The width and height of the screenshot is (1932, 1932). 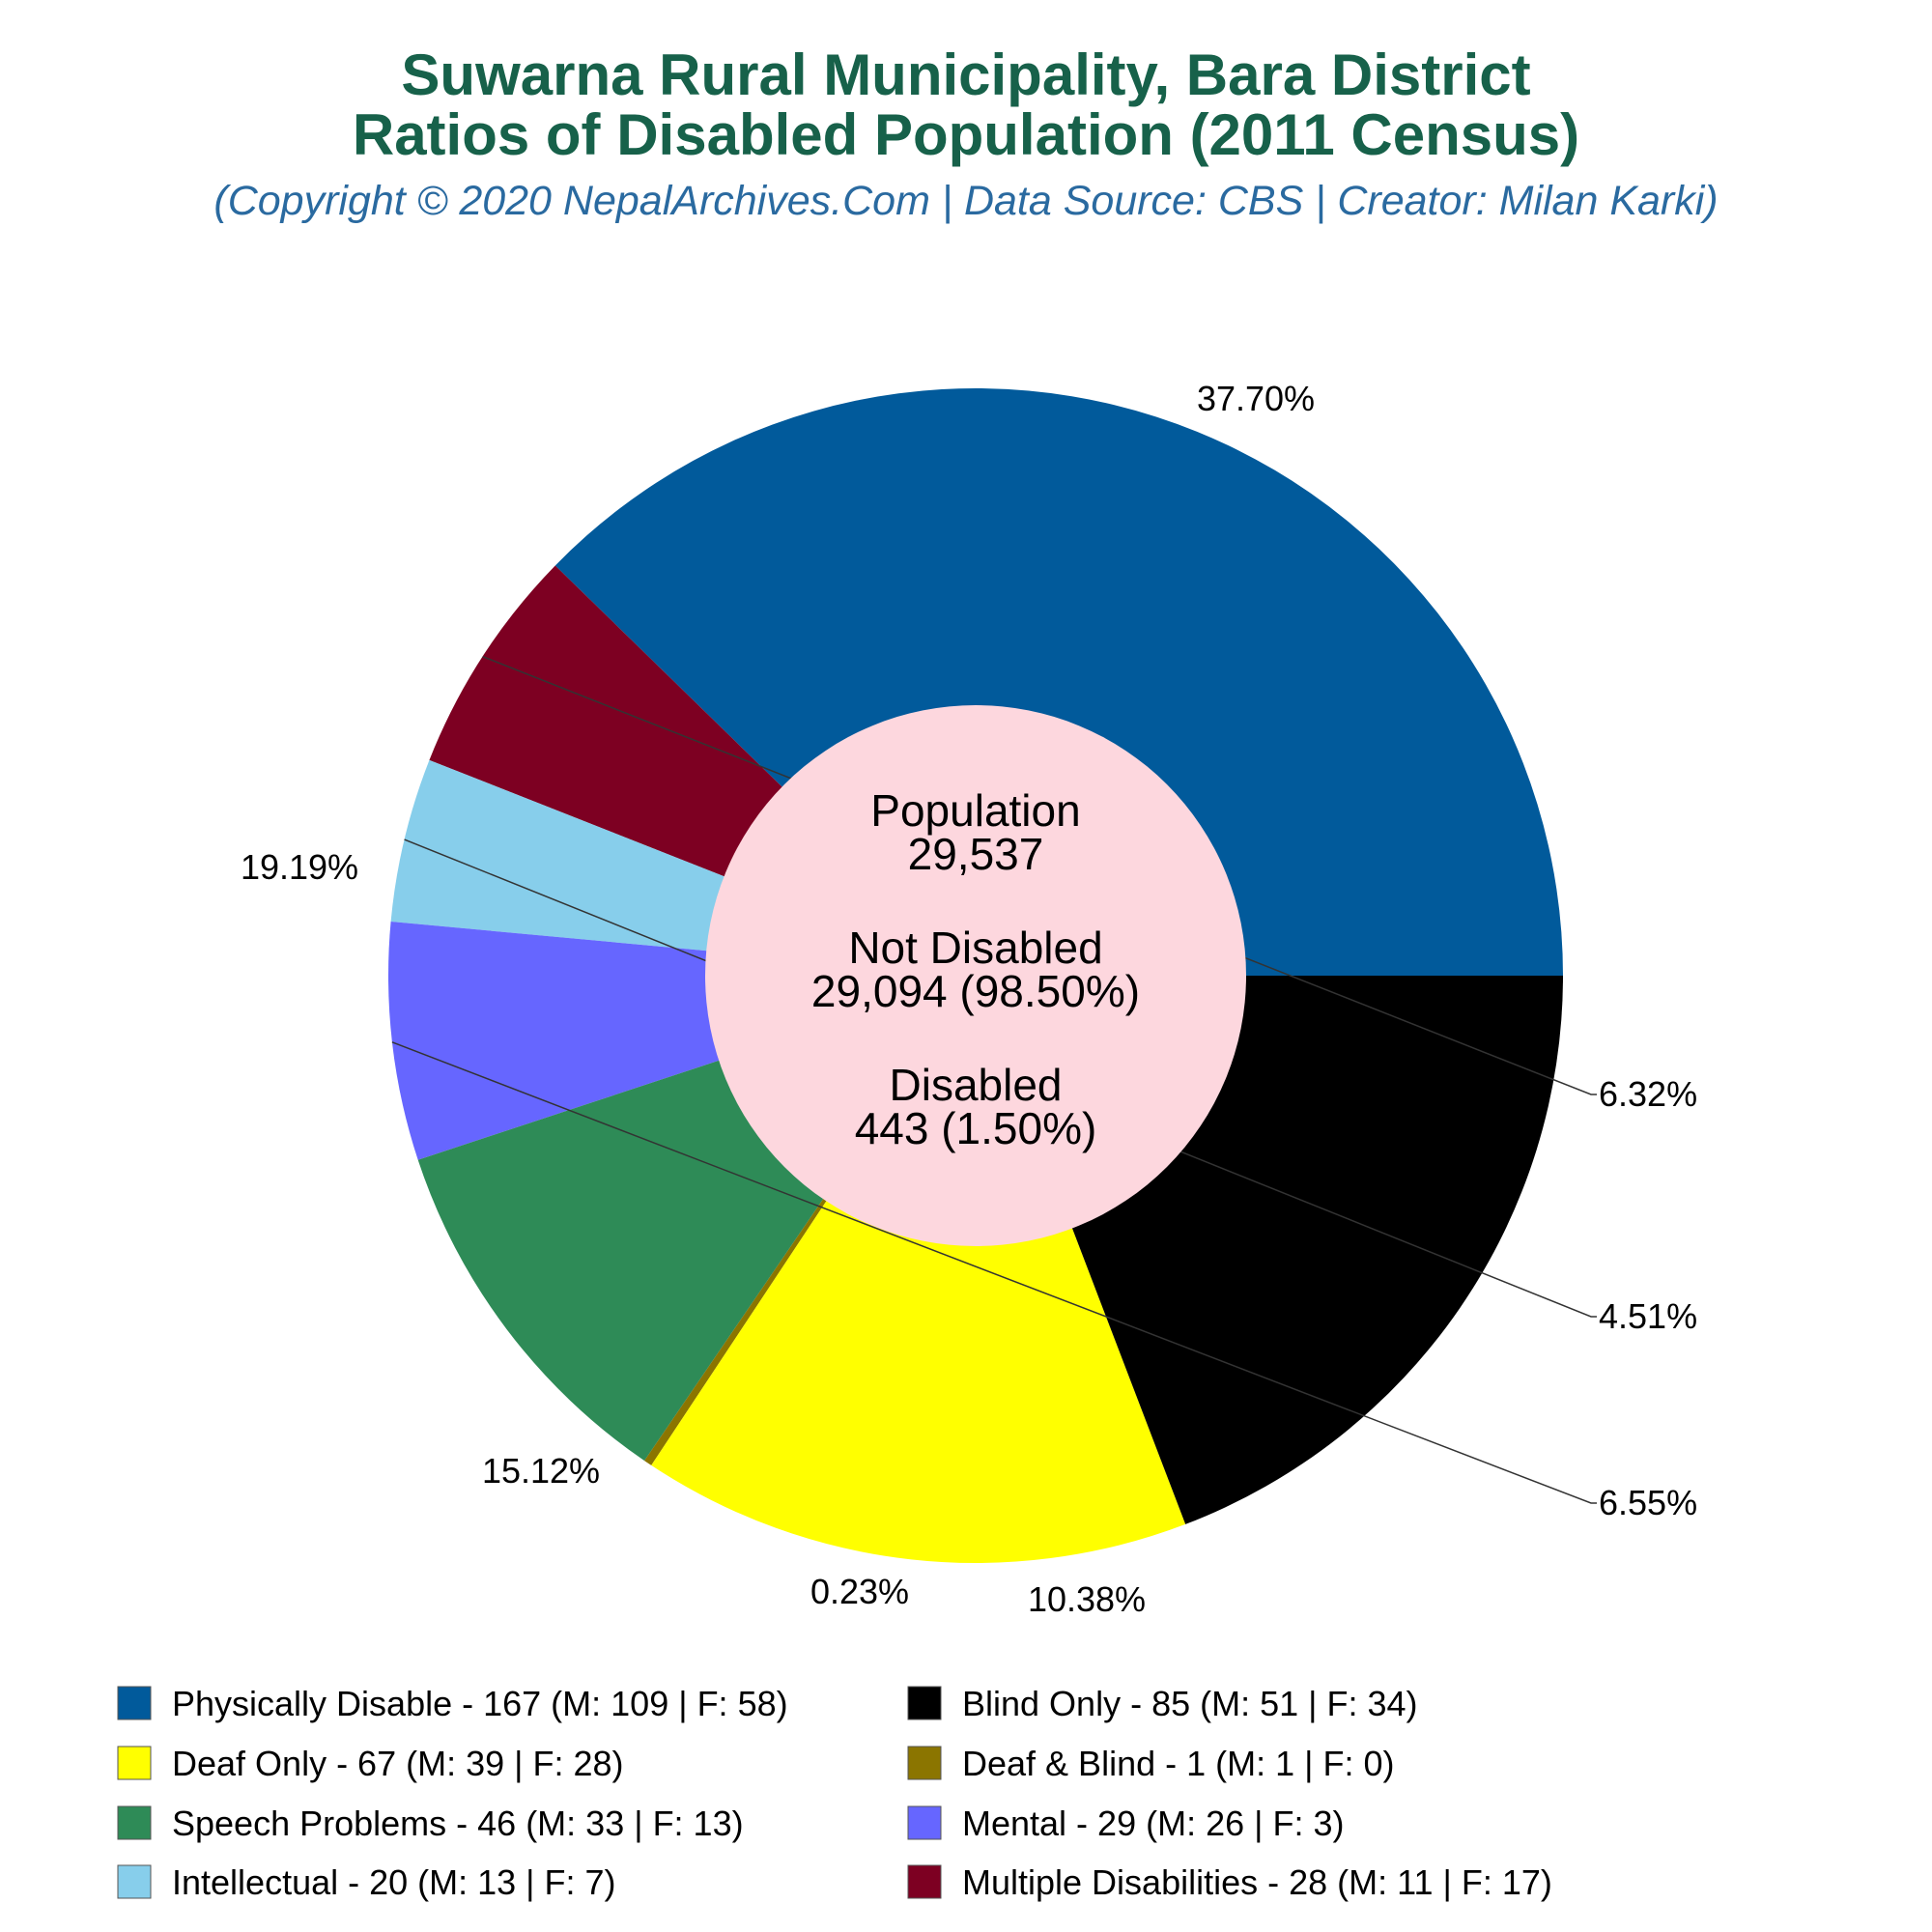 I want to click on legend-swatch-multiple-disabilities, so click(x=924, y=1881).